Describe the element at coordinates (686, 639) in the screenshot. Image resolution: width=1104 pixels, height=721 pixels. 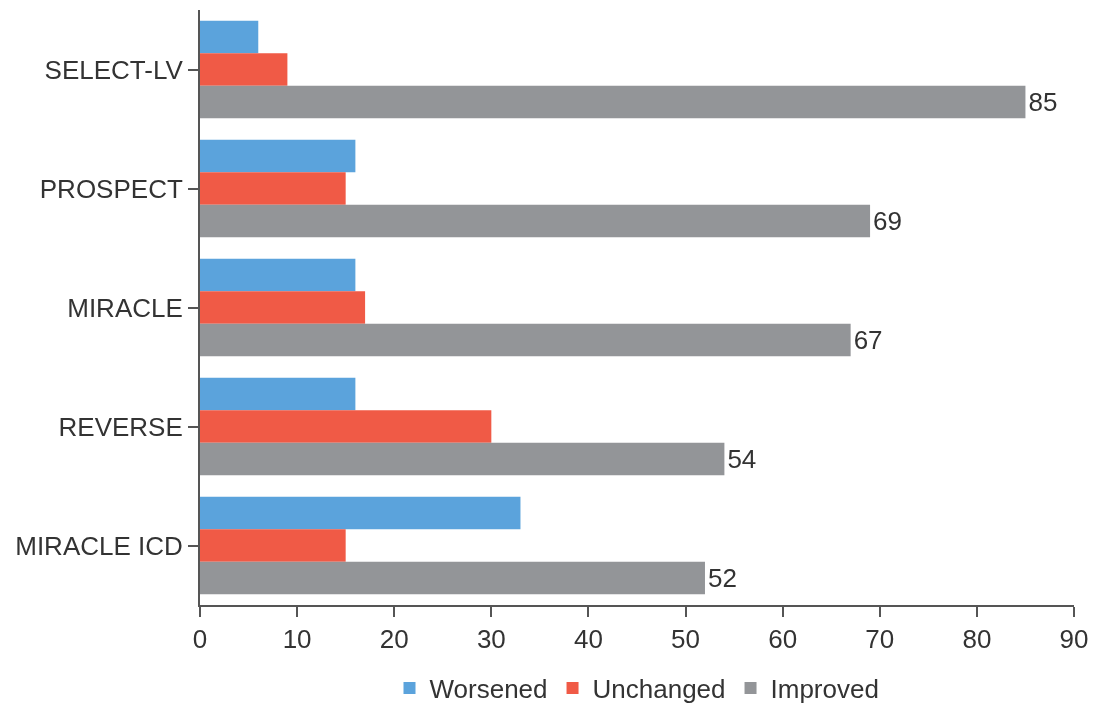
I see `x-tick-label: 50` at that location.